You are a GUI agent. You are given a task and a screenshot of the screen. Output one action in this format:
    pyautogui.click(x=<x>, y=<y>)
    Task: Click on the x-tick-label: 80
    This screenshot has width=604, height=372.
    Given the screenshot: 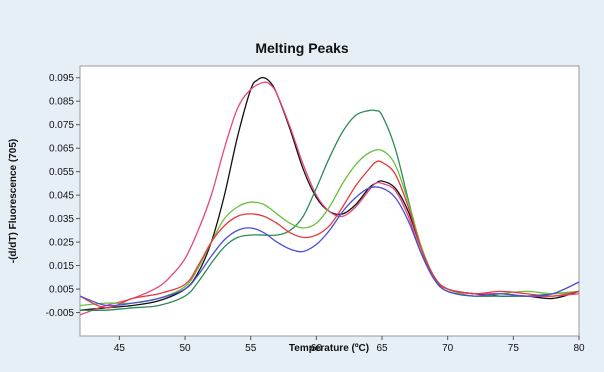 What is the action you would take?
    pyautogui.click(x=579, y=348)
    